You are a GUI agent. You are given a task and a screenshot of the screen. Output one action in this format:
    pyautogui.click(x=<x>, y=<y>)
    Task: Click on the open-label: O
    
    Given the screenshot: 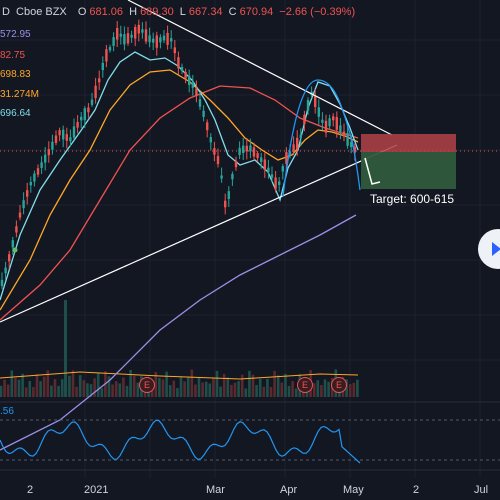 What is the action you would take?
    pyautogui.click(x=82, y=12)
    